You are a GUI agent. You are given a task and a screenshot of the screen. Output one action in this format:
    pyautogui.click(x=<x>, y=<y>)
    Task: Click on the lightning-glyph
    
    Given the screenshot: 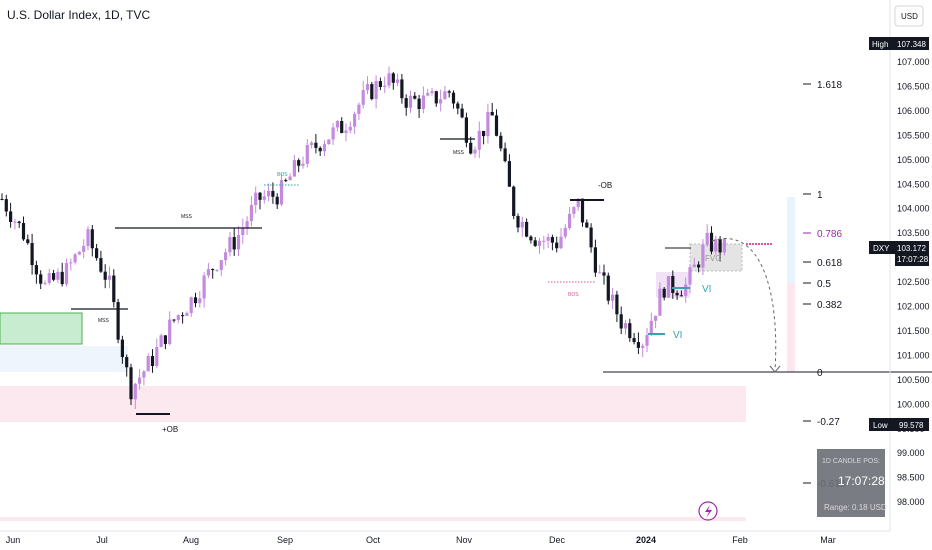 What is the action you would take?
    pyautogui.click(x=708, y=511)
    